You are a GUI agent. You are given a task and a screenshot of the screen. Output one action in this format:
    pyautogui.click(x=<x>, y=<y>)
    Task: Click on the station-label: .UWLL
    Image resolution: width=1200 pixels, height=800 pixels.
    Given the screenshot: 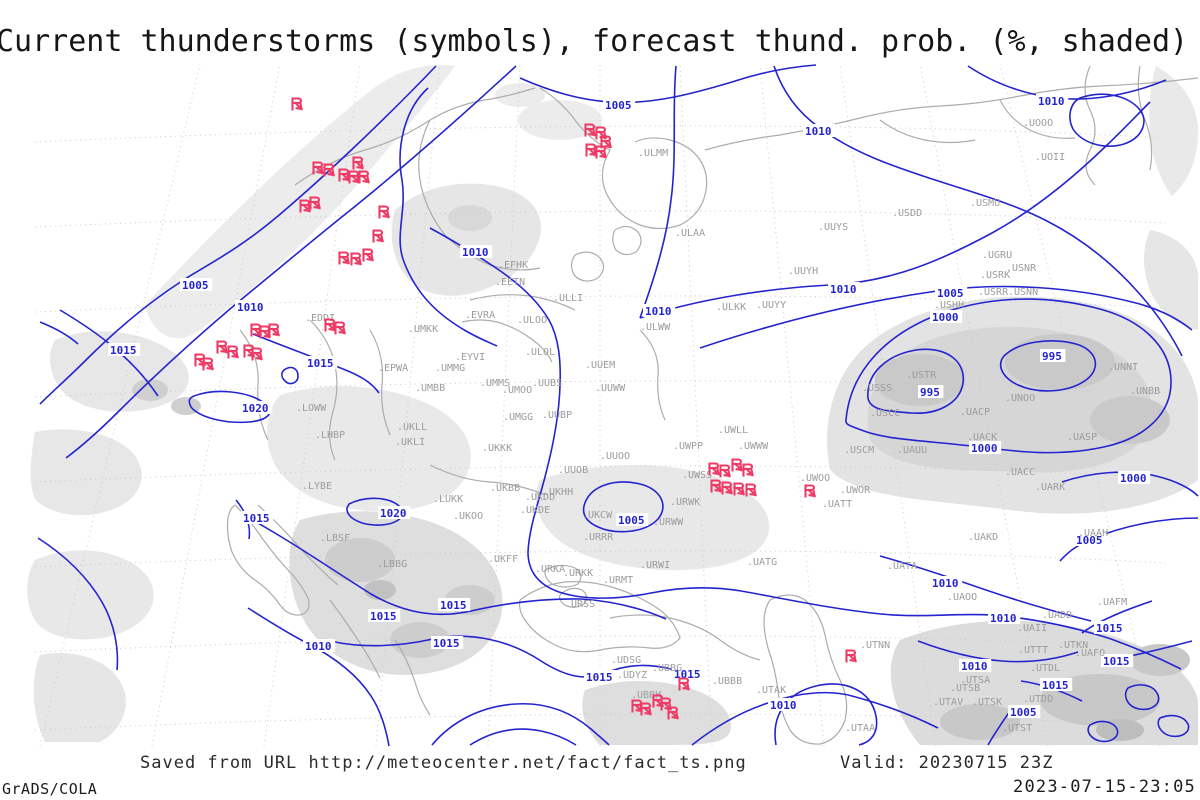 What is the action you would take?
    pyautogui.click(x=733, y=430)
    